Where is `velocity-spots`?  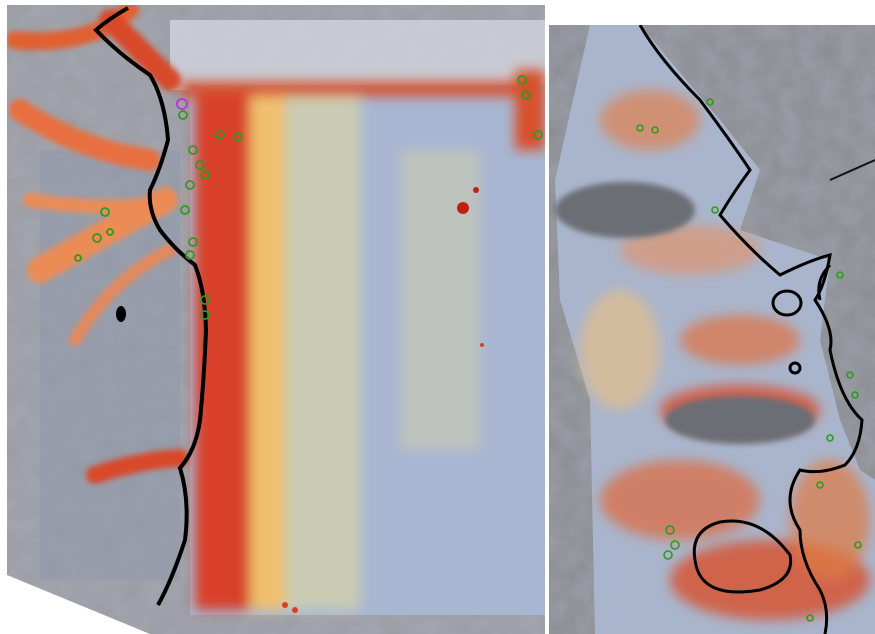 velocity-spots is located at coordinates (383, 478).